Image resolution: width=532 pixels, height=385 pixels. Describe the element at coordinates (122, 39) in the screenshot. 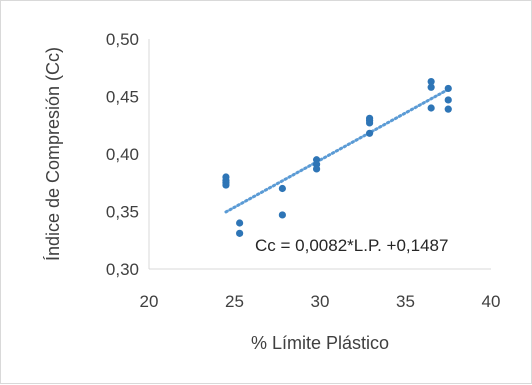

I see `y-tick-label: 0,50` at that location.